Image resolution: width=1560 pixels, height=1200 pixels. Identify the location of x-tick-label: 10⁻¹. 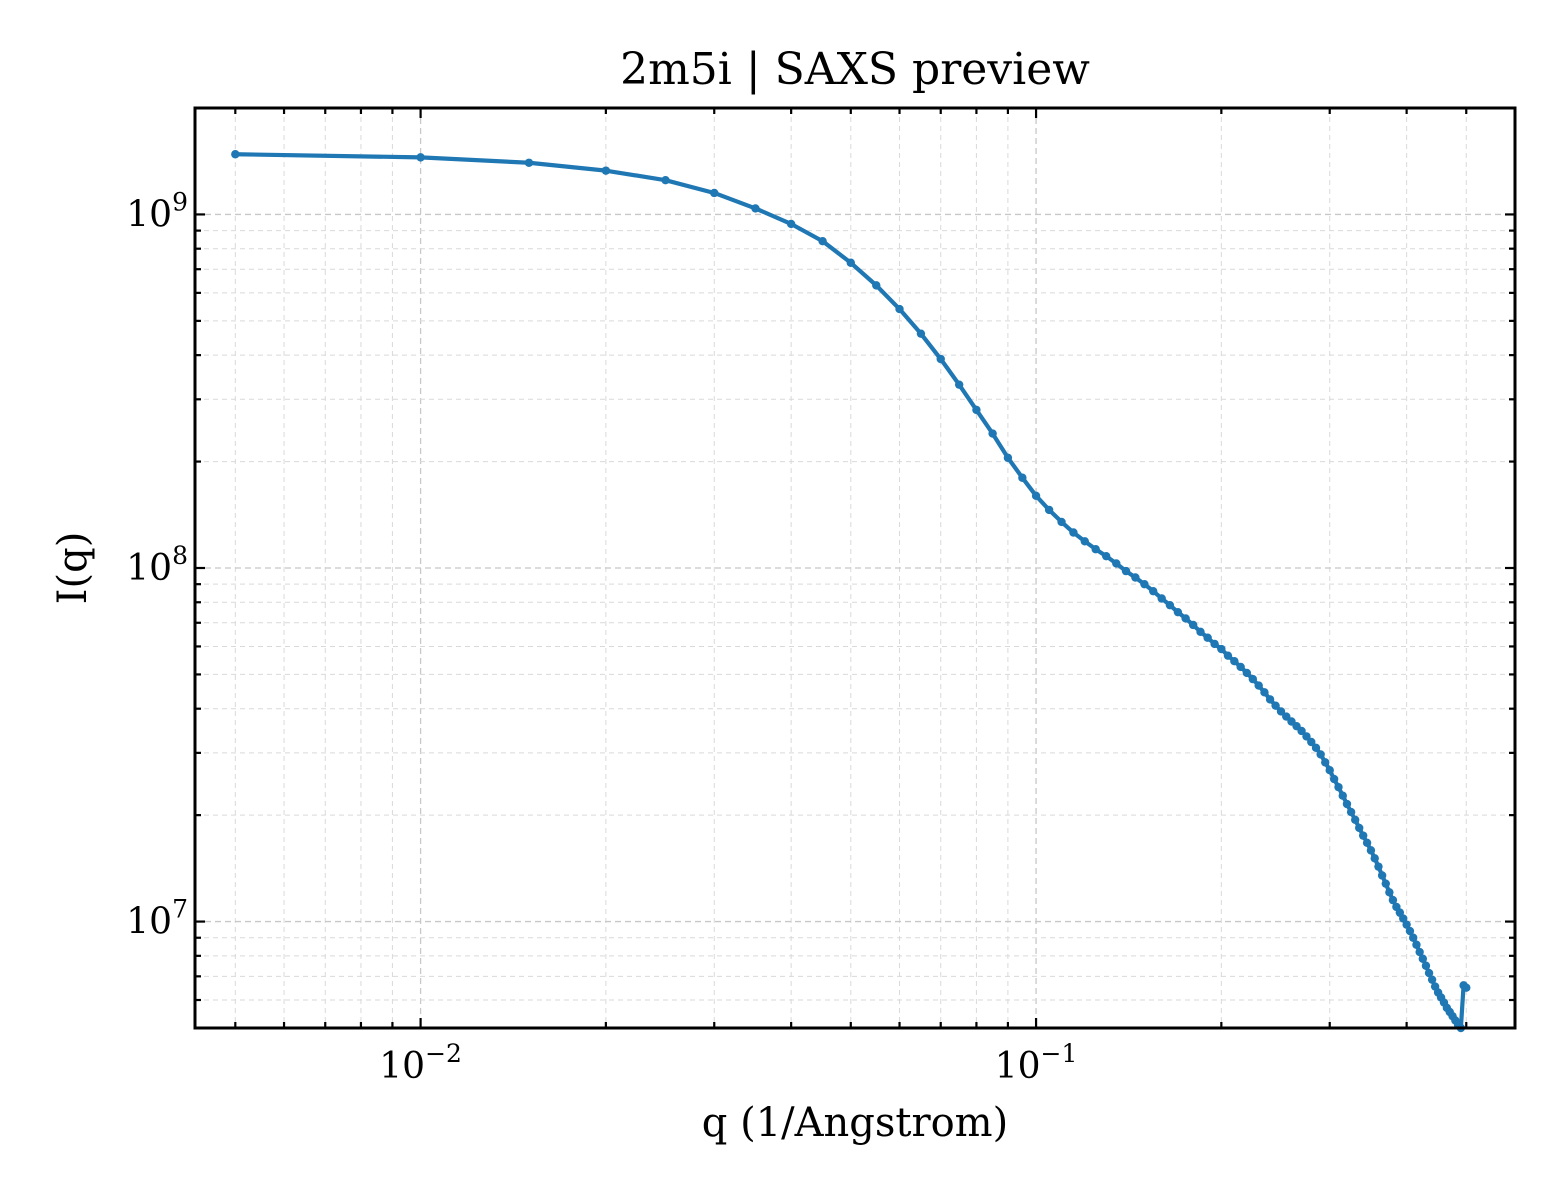
(1036, 1063).